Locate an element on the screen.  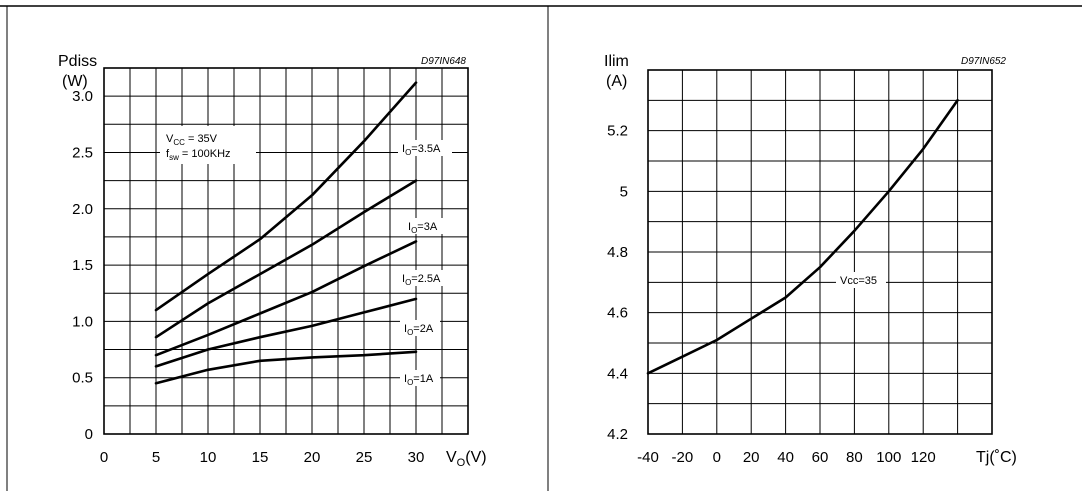
pdiss-note-vcc: VCC = 35V is located at coordinates (192, 140).